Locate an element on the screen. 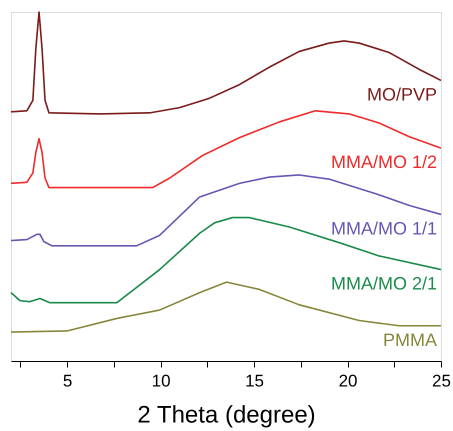 The image size is (453, 431). series-label: PMMA is located at coordinates (410, 340).